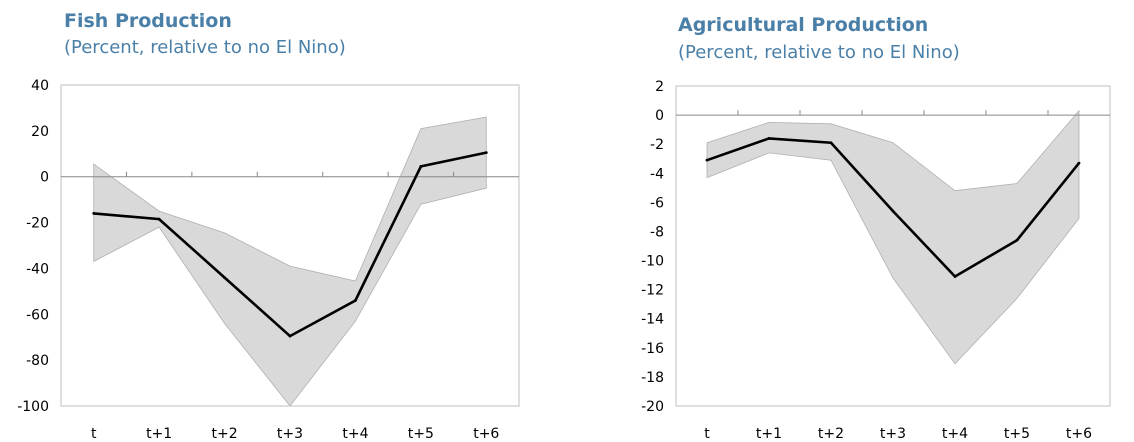 This screenshot has height=442, width=1134. Describe the element at coordinates (652, 378) in the screenshot. I see `y-tick-label: -18` at that location.